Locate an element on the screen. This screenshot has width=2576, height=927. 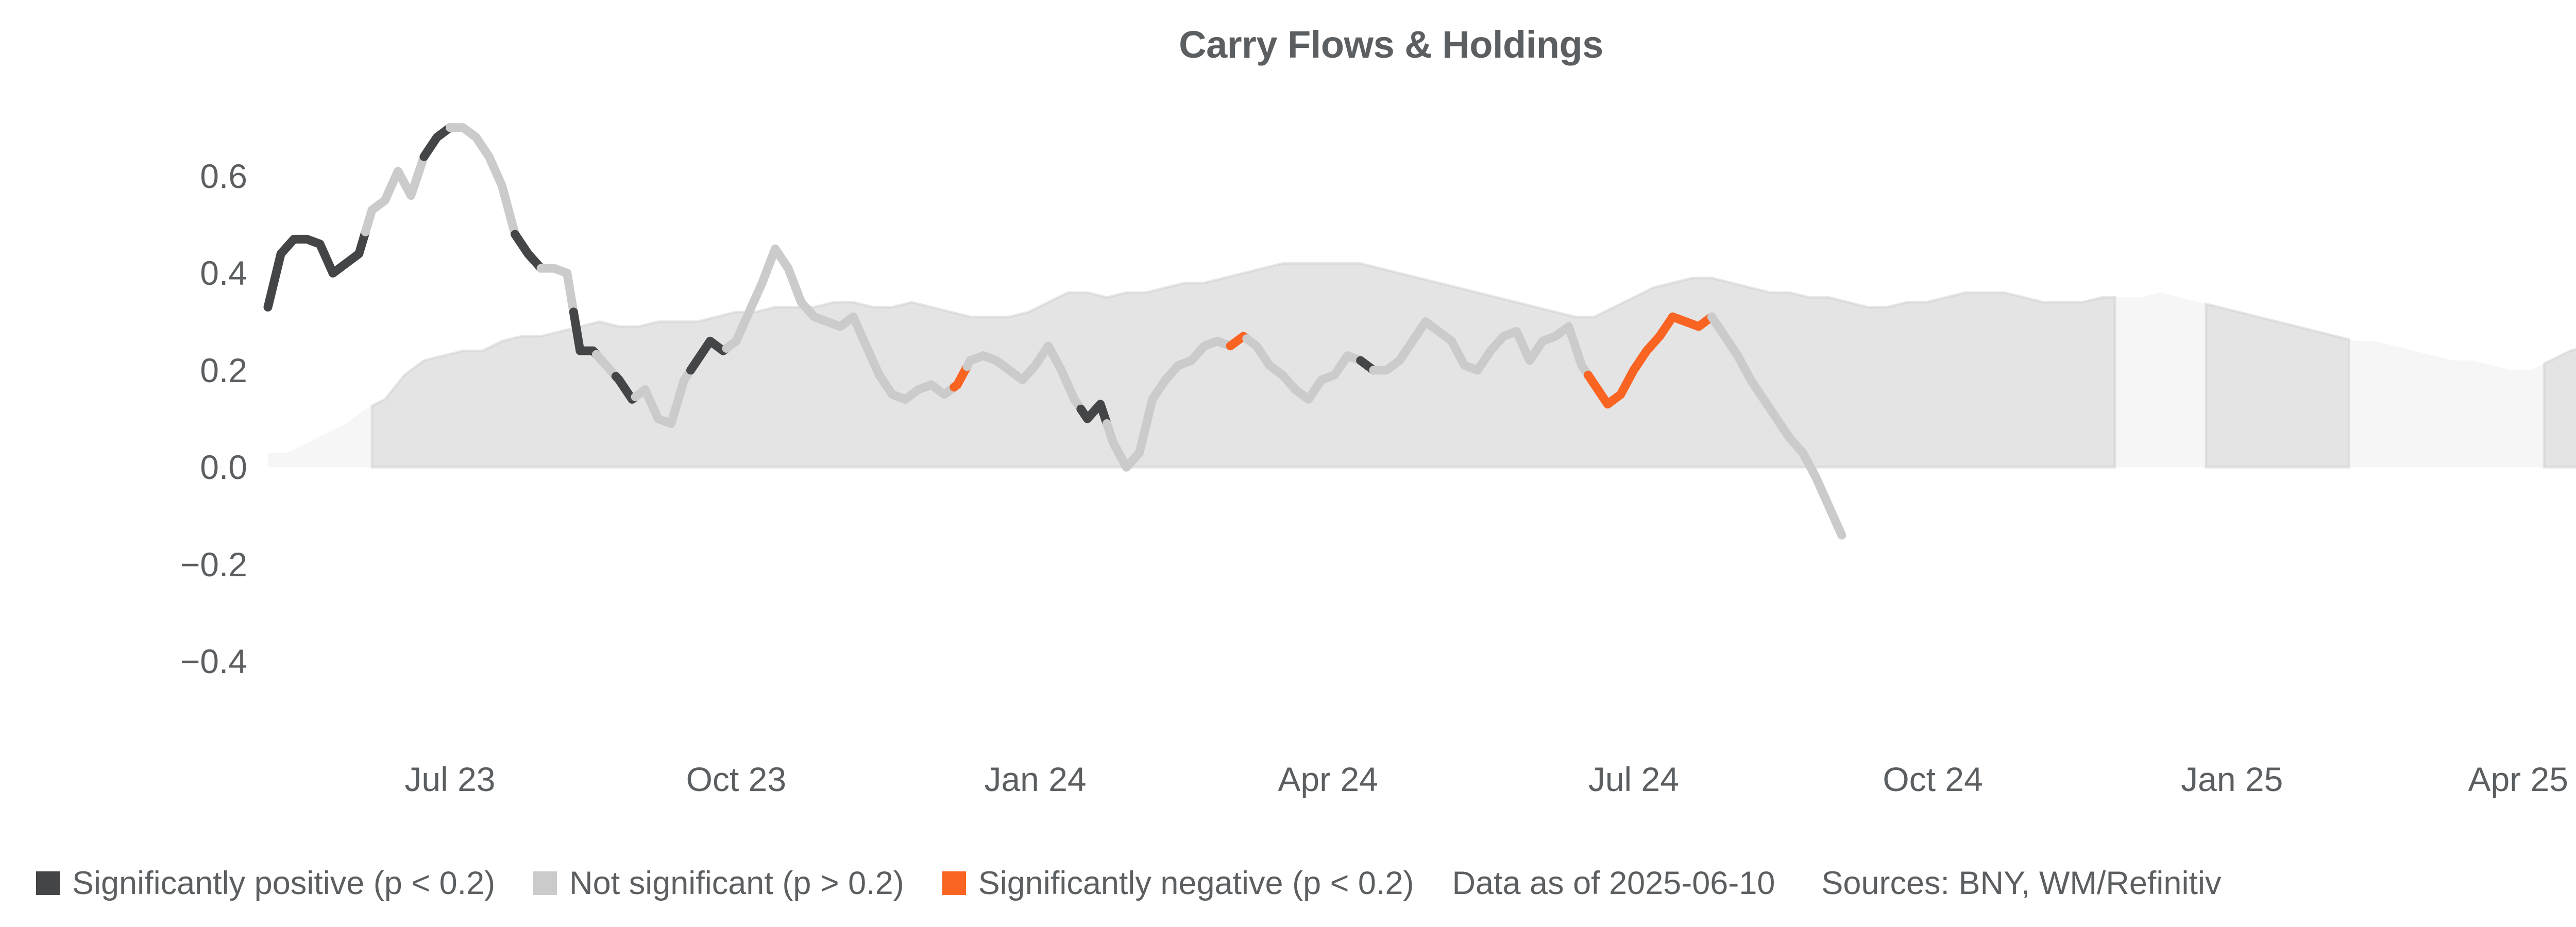
legend-item-neutral: Not significant (p > 0.2) is located at coordinates (718, 883).